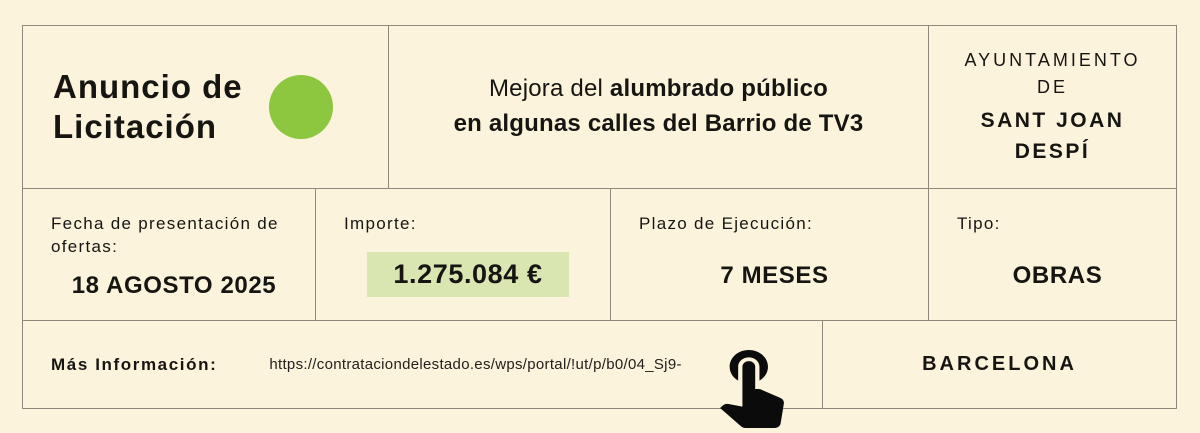  I want to click on project-line1-regular: Mejora del, so click(549, 89).